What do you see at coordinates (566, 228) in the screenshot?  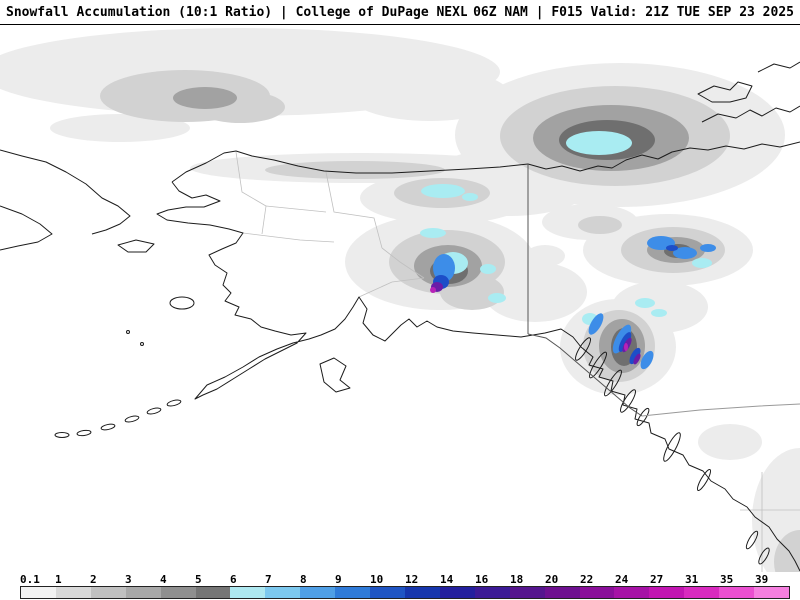 I see `snow-shading-cyan` at bounding box center [566, 228].